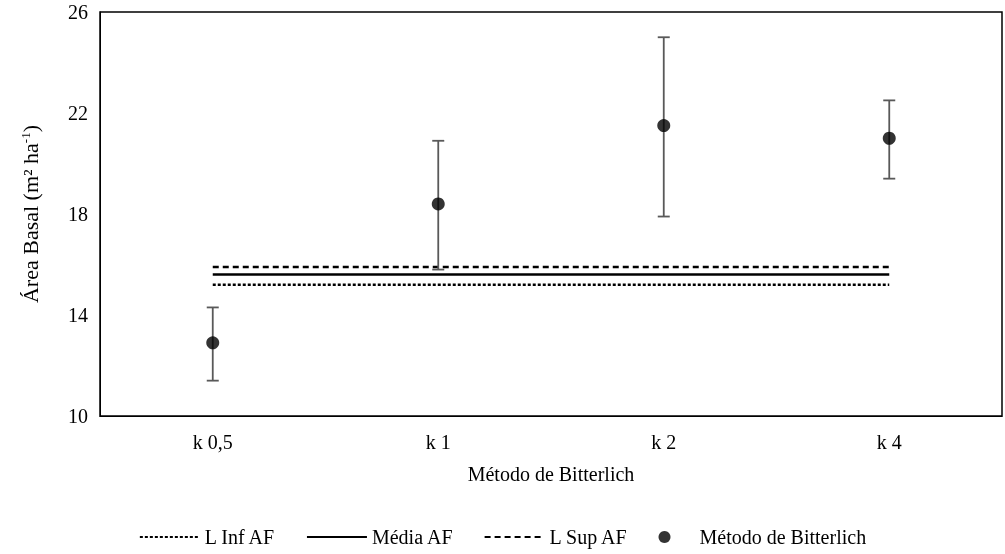  I want to click on y-axis-title: Área Basal (m² ha-1), so click(30, 214).